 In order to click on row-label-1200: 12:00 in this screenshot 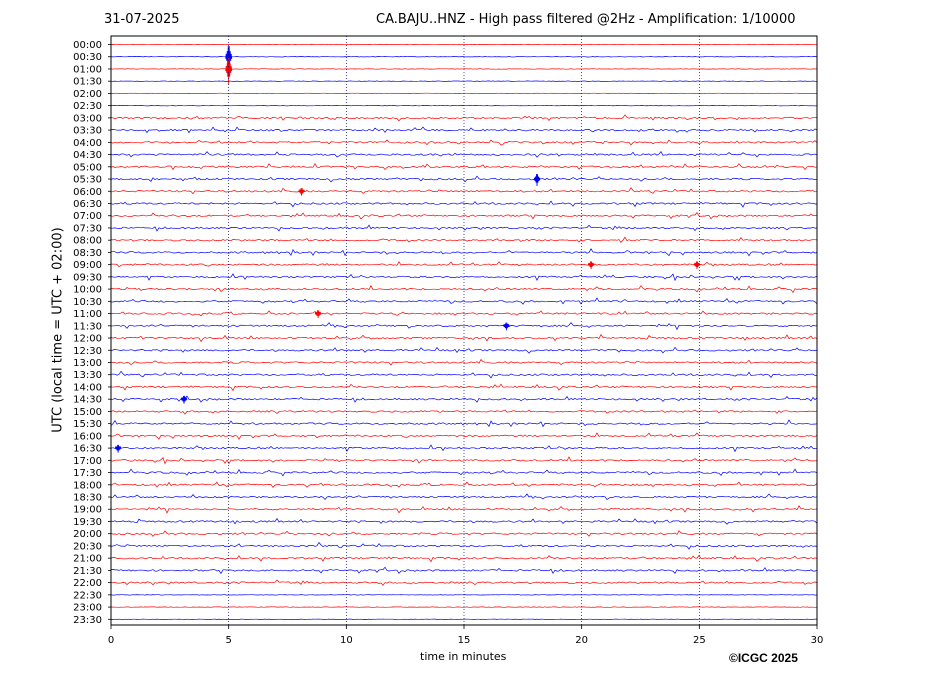, I will do `click(87, 339)`.